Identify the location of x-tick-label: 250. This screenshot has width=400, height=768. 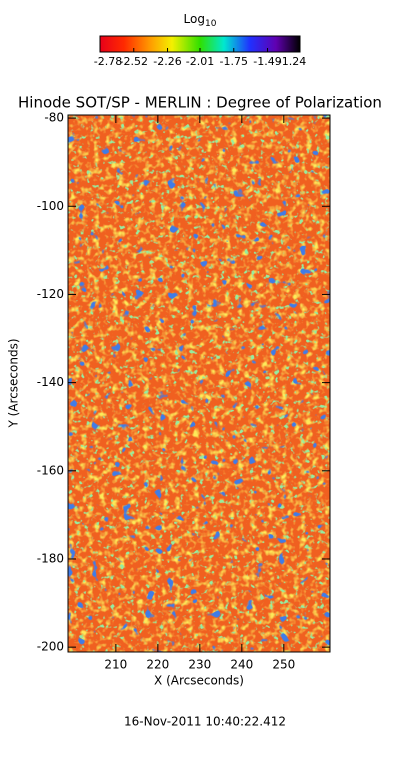
(283, 665).